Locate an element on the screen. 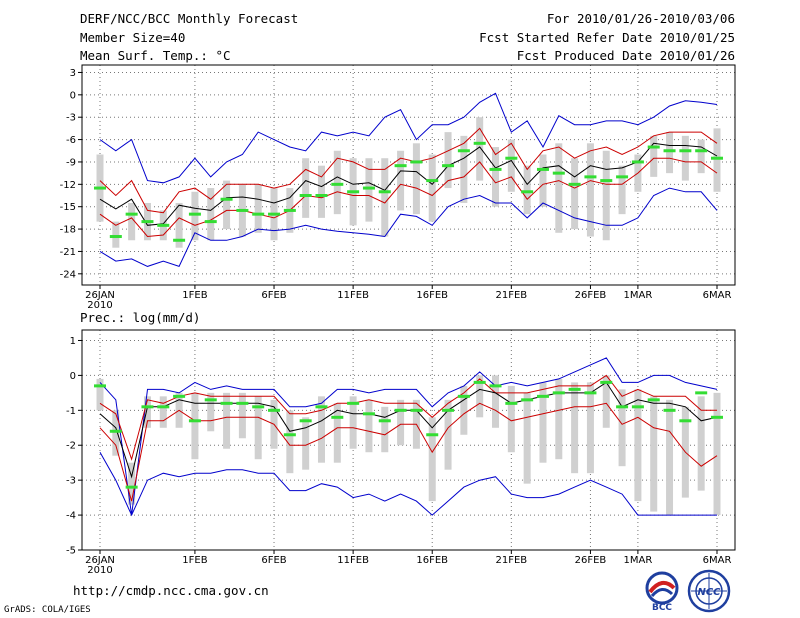 This screenshot has width=800, height=618. x-tick-label: 1MAR is located at coordinates (638, 560).